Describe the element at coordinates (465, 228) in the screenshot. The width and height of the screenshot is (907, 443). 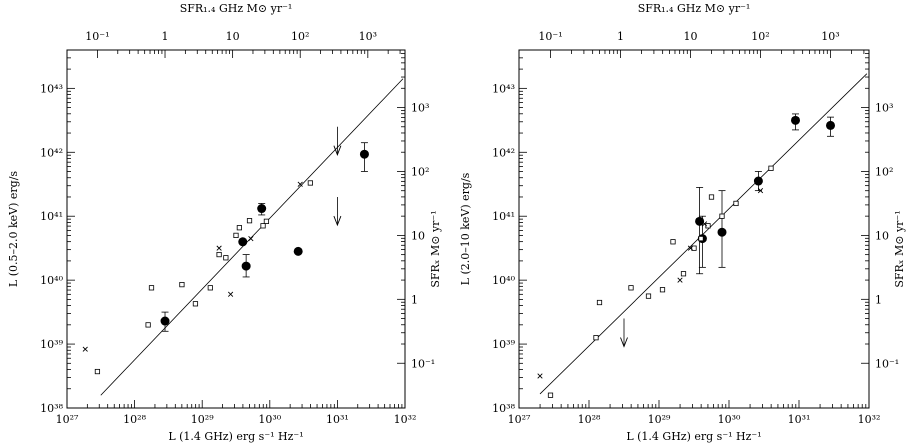
I see `y-axis-title: L (2.0–10 keV) erg/s` at that location.